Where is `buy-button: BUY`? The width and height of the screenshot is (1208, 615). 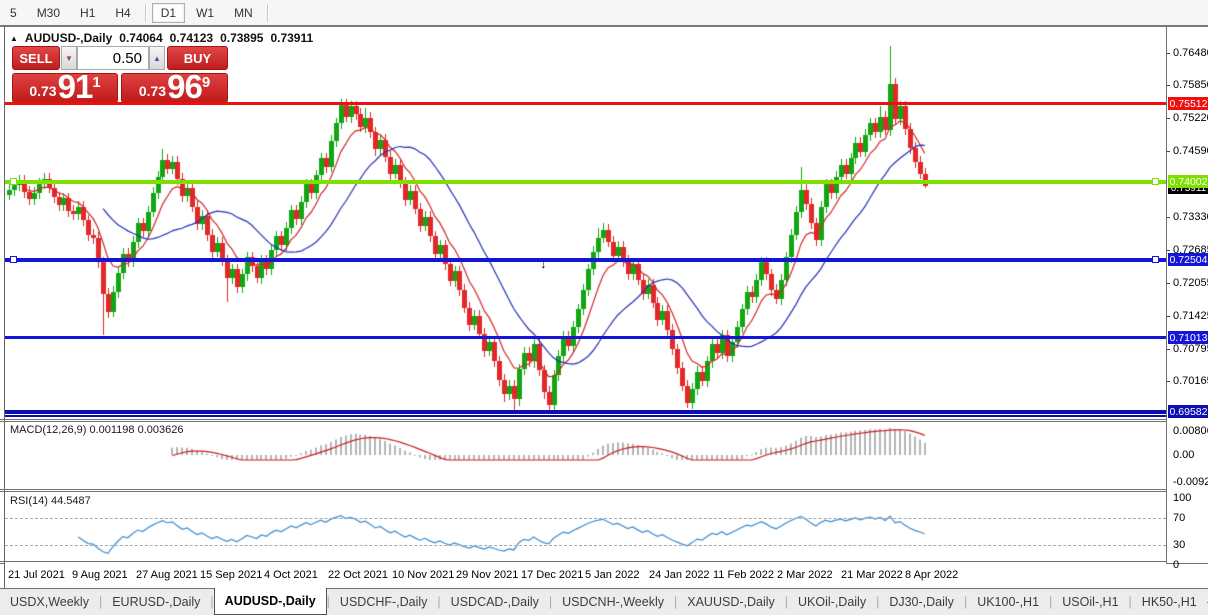 buy-button: BUY is located at coordinates (197, 58).